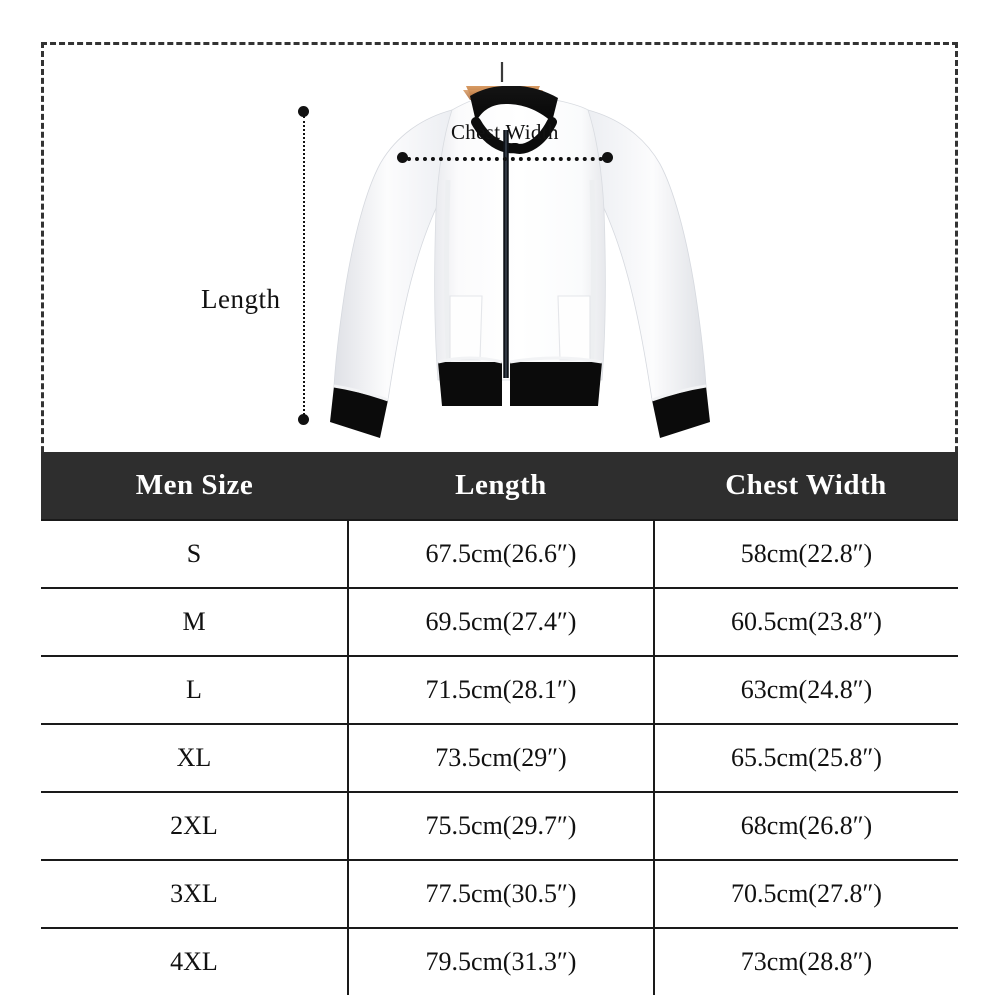 The image size is (1000, 1000). I want to click on length-measure-top-endpoint, so click(303, 111).